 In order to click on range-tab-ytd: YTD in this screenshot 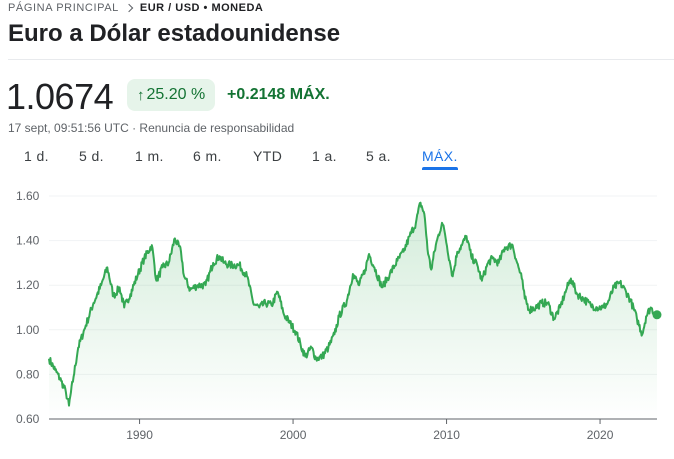, I will do `click(267, 158)`.